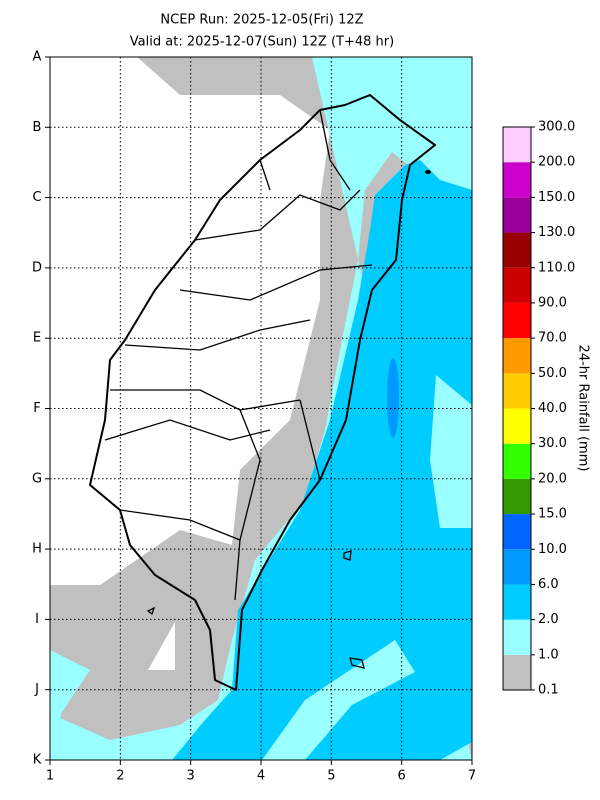 This screenshot has width=600, height=800. What do you see at coordinates (36, 197) in the screenshot?
I see `row-label: C` at bounding box center [36, 197].